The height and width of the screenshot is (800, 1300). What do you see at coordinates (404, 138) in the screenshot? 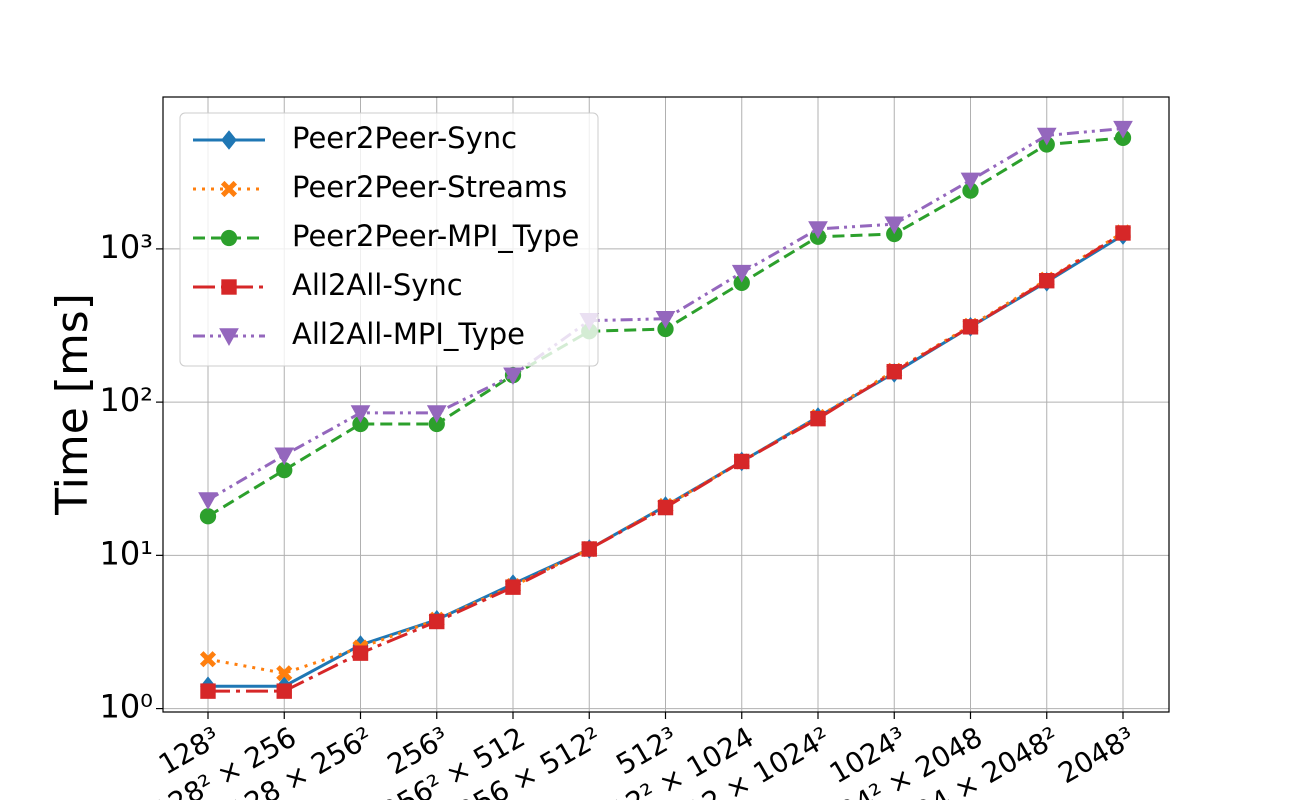
I see `legend-label: Peer2Peer-Sync` at bounding box center [404, 138].